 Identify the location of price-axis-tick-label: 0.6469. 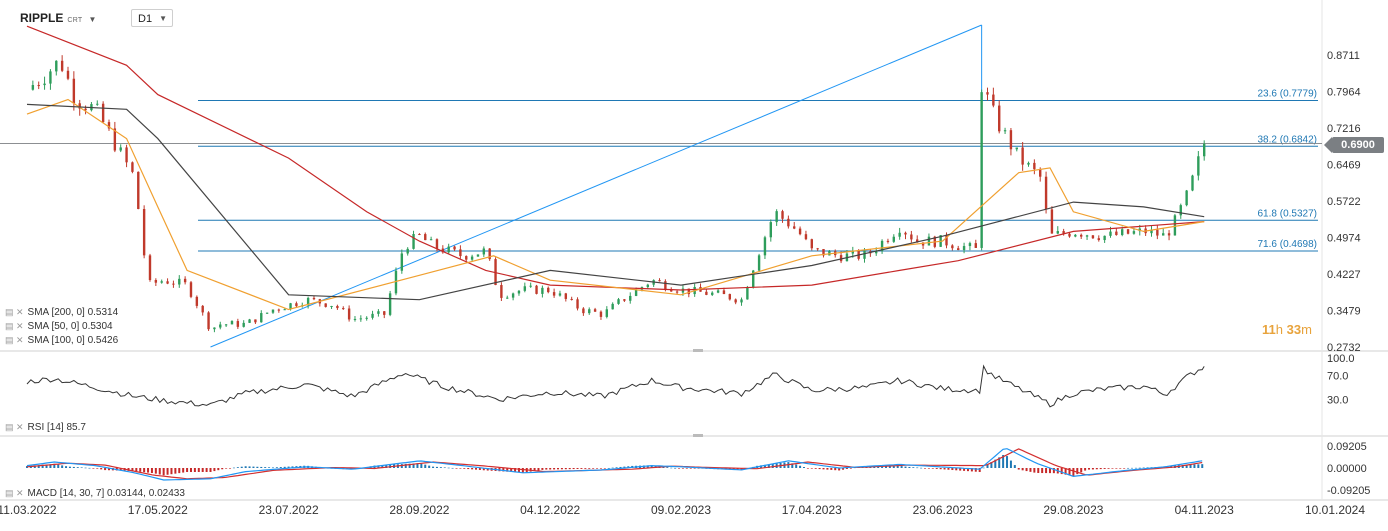
(1344, 165).